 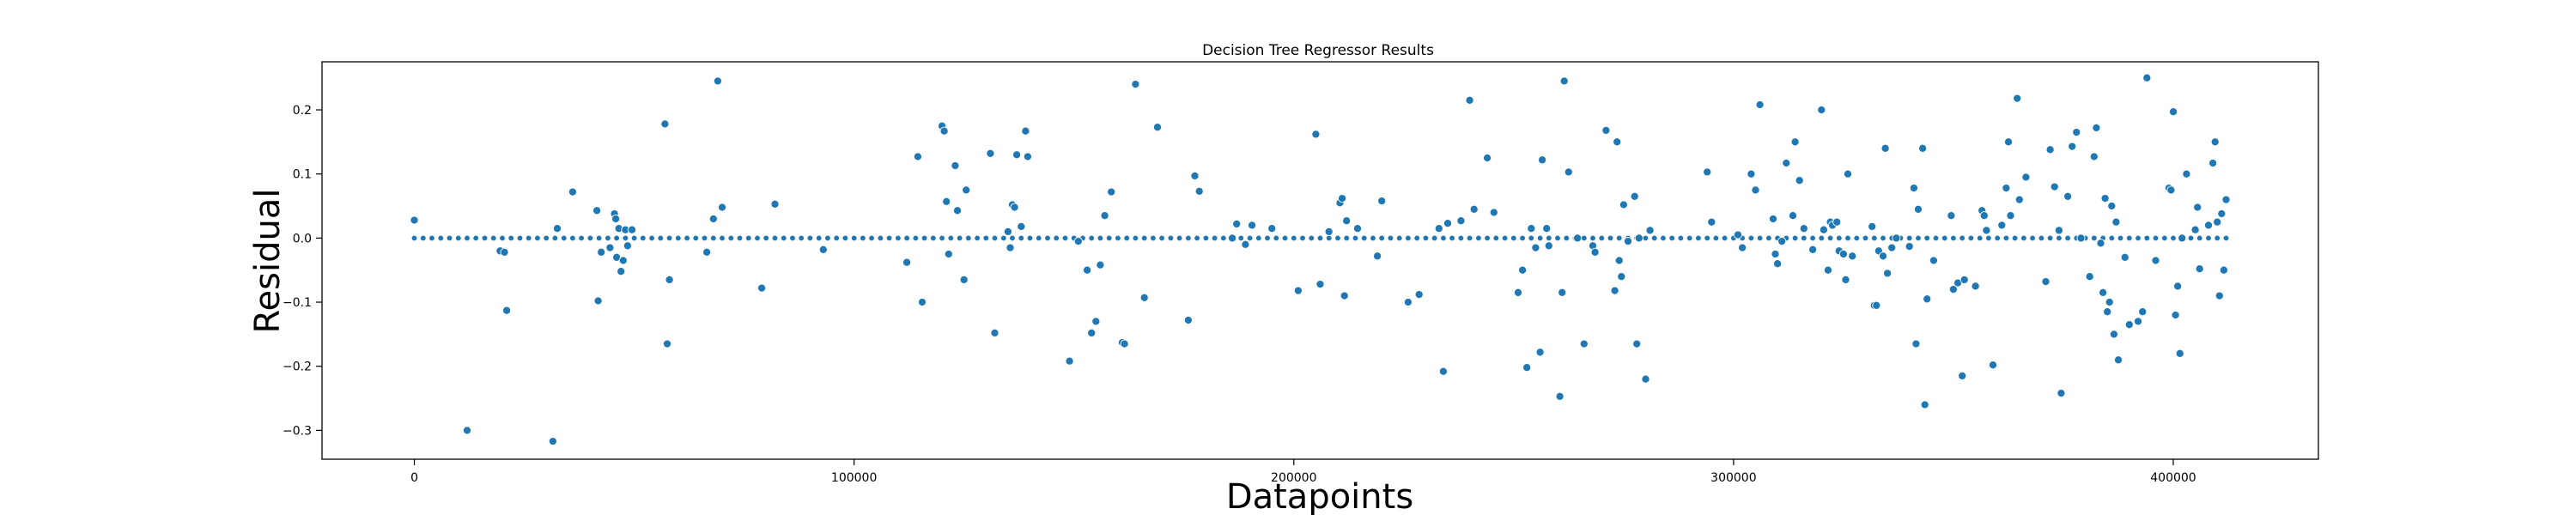 I want to click on x-tick-label: 200000, so click(x=1294, y=478).